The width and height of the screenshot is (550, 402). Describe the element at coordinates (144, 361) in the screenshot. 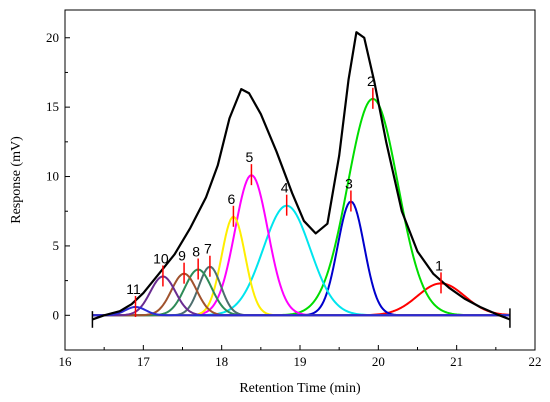

I see `x-tick-label: 17` at that location.